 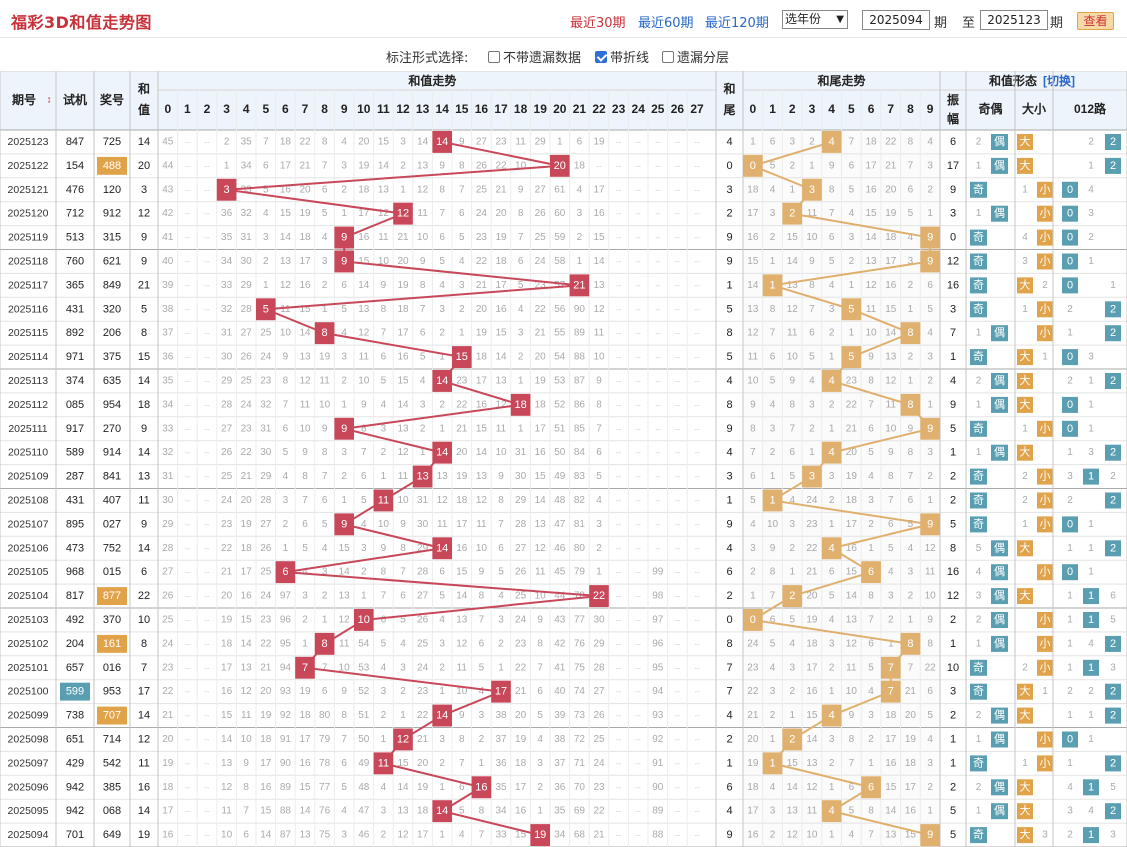 I want to click on checkbox-line, so click(x=601, y=57).